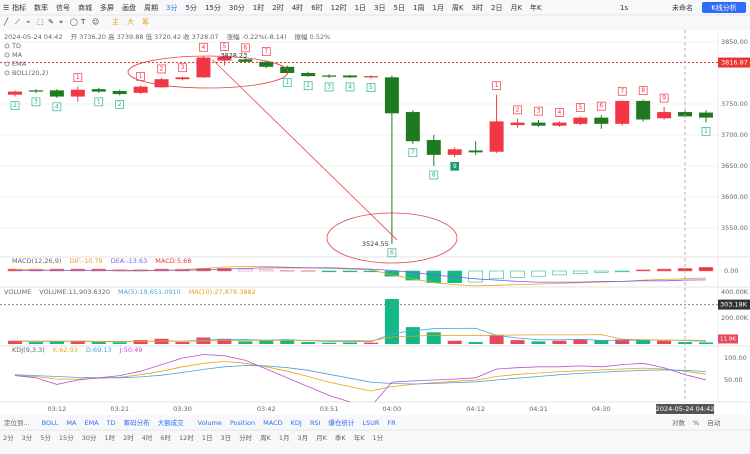 The image size is (750, 454). Describe the element at coordinates (137, 422) in the screenshot. I see `main-indicator: 筹码分布` at that location.